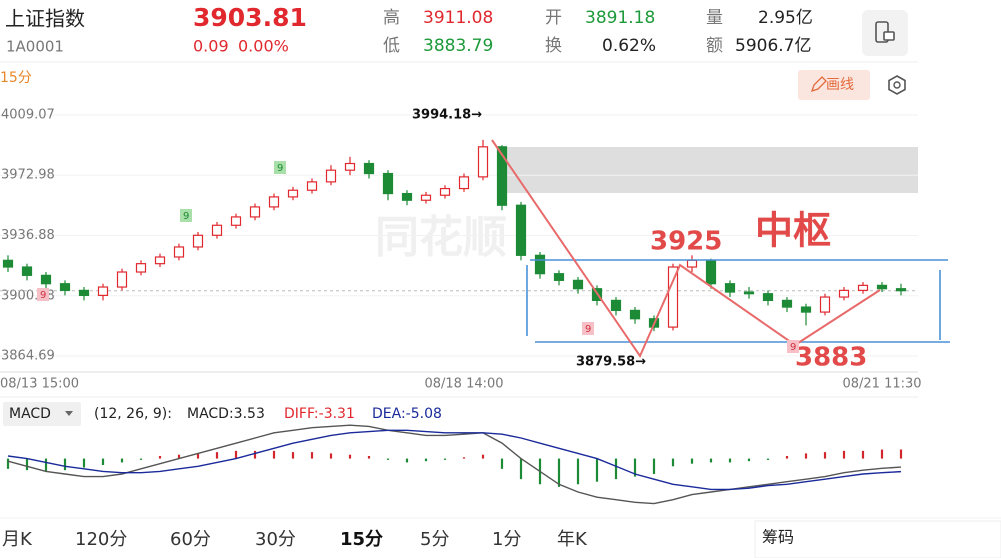 The image size is (1001, 558). Describe the element at coordinates (629, 46) in the screenshot. I see `turnover-value: 0.62%` at that location.